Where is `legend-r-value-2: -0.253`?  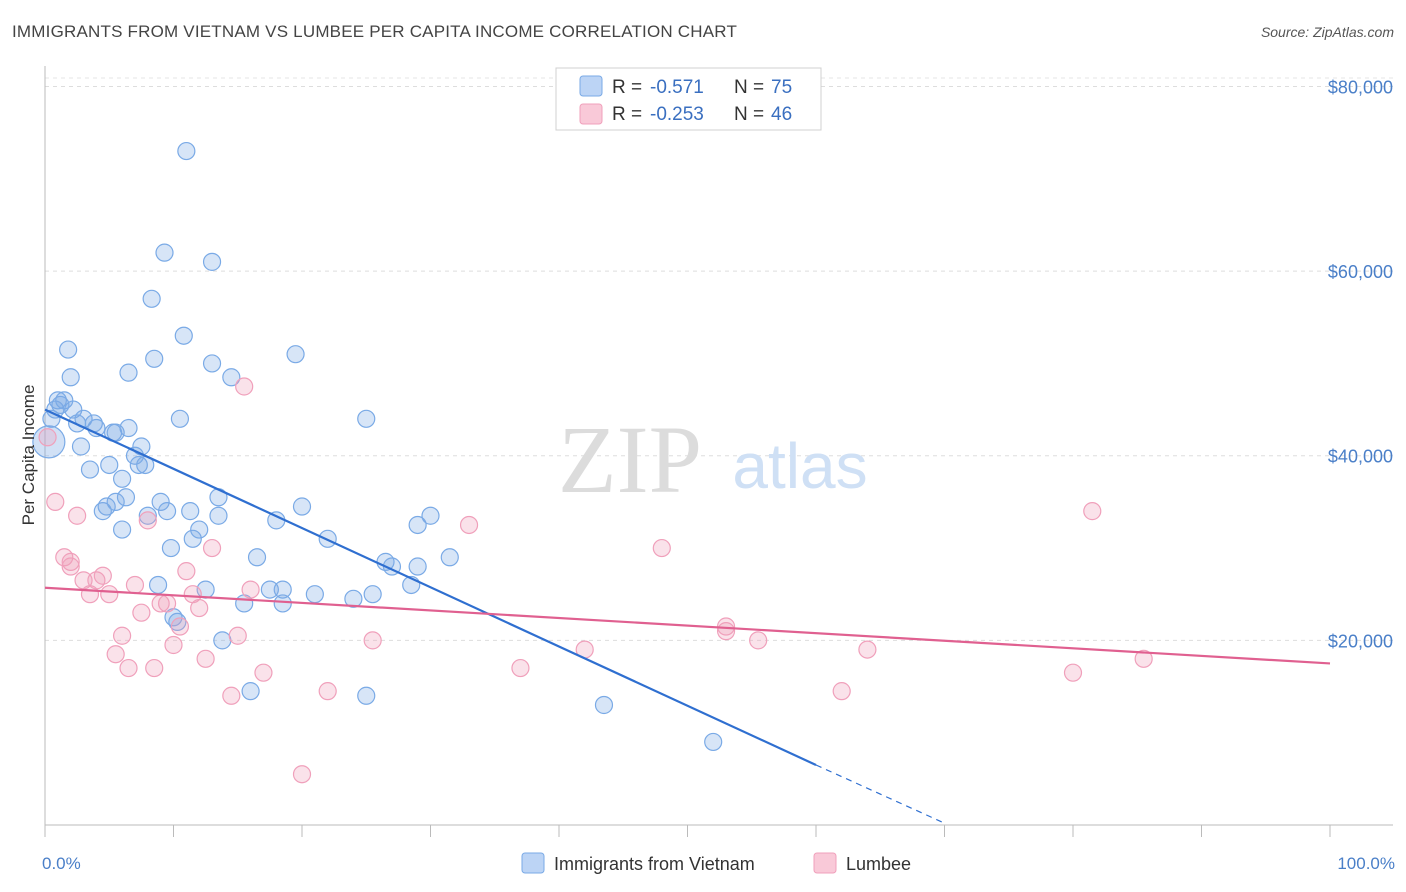
legend-r-value-2: -0.253 is located at coordinates (677, 114).